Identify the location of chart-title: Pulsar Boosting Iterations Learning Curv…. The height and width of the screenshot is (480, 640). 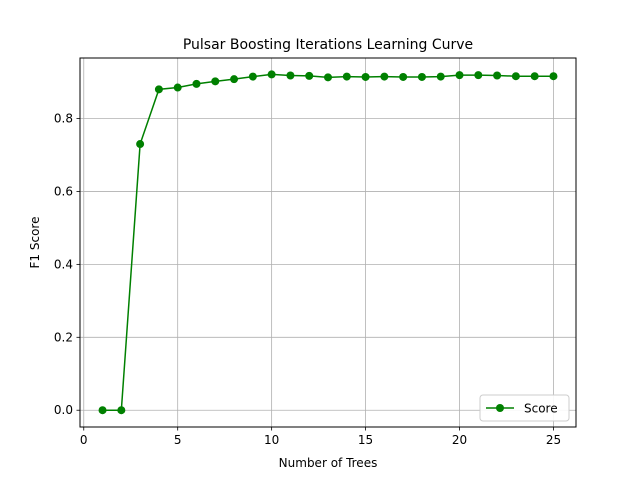
(328, 45).